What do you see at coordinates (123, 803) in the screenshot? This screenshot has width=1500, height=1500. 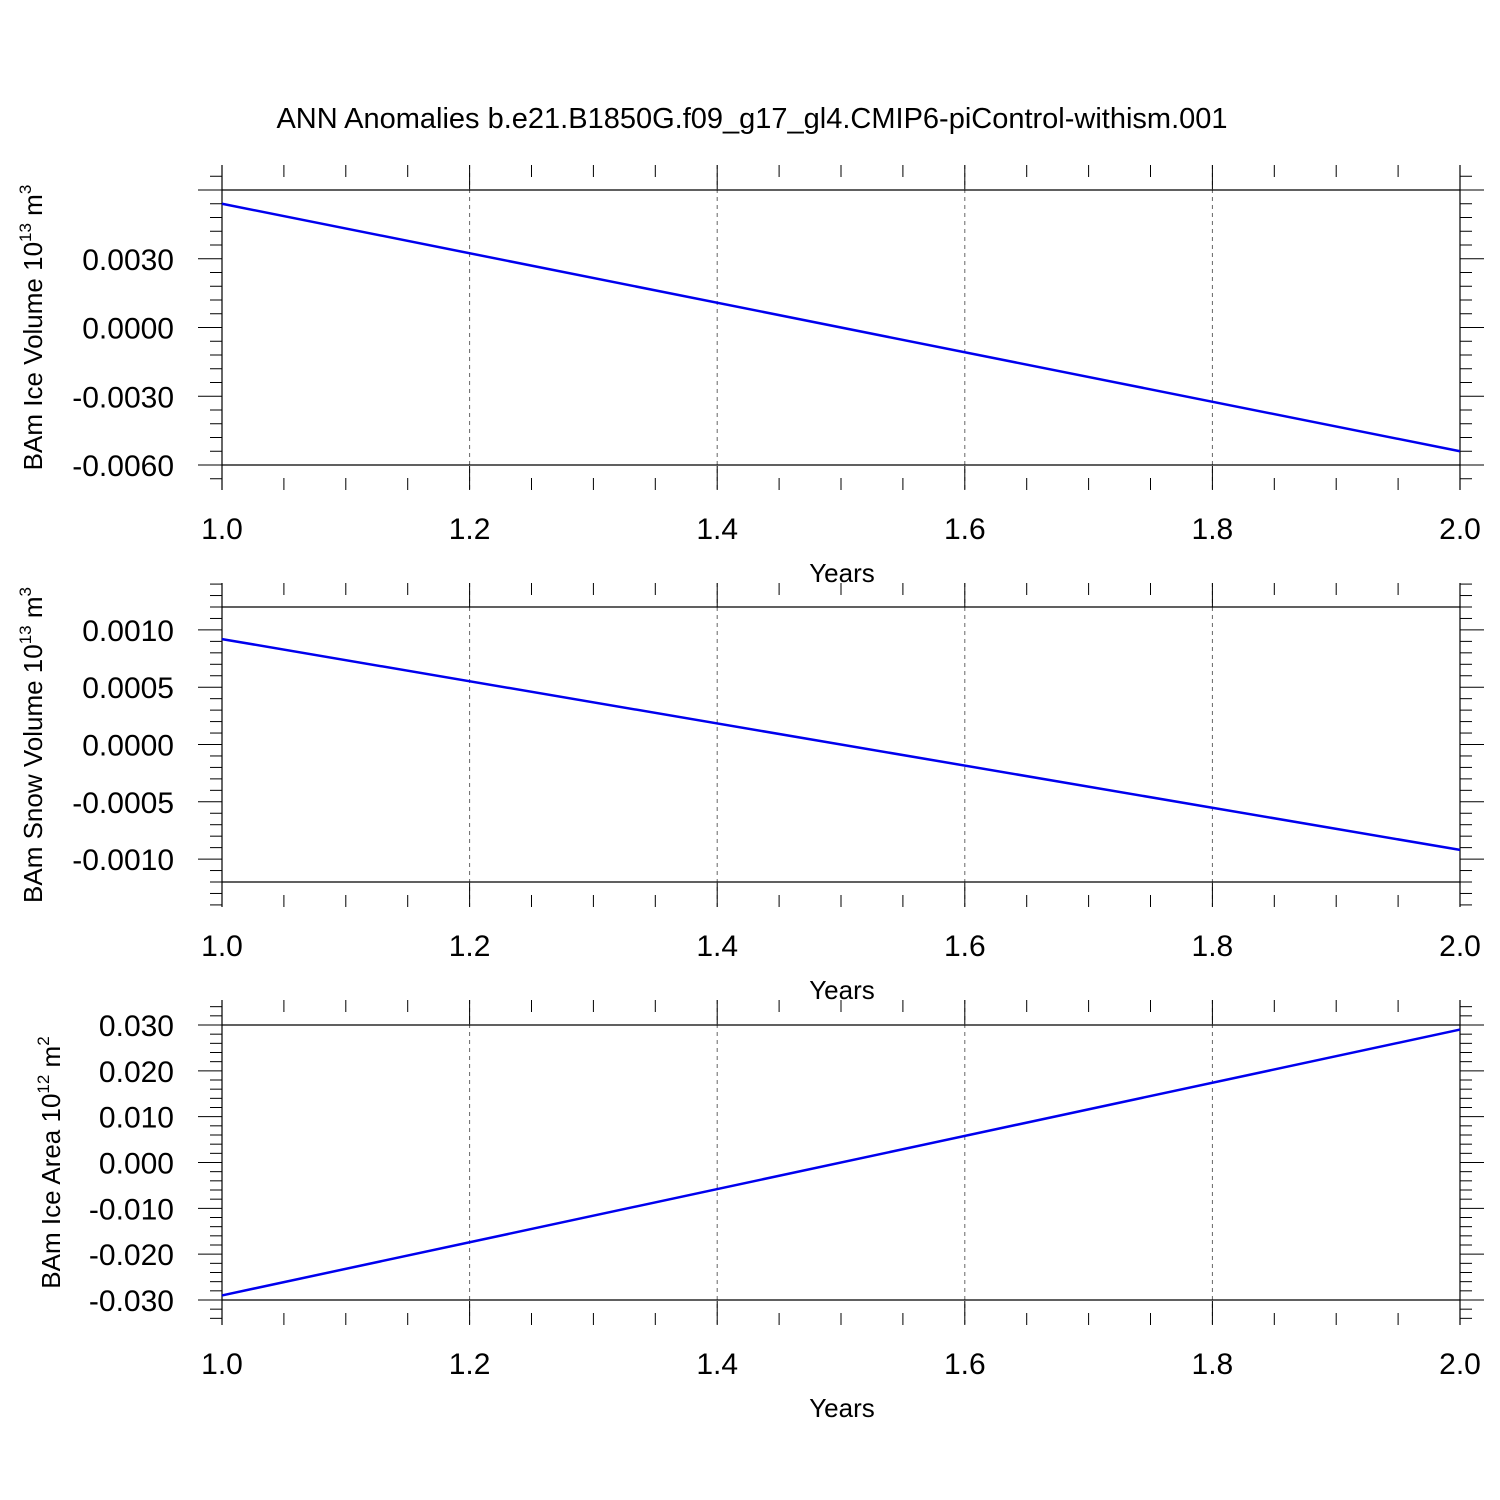 I see `y-tick-label: -0.0005` at bounding box center [123, 803].